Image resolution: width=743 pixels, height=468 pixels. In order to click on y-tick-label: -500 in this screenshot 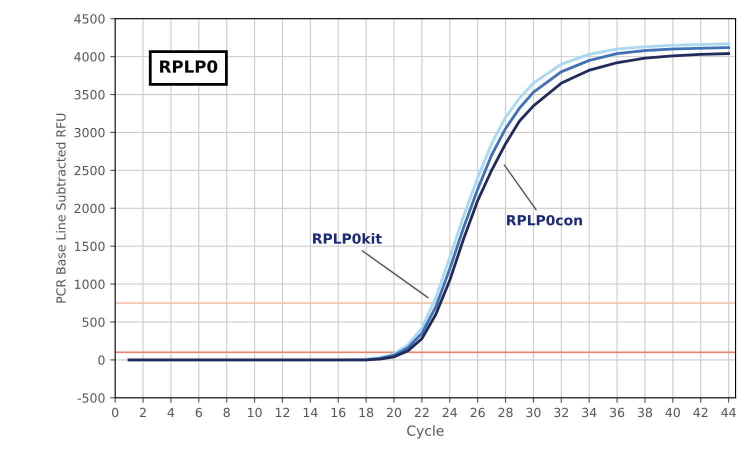, I will do `click(91, 398)`.